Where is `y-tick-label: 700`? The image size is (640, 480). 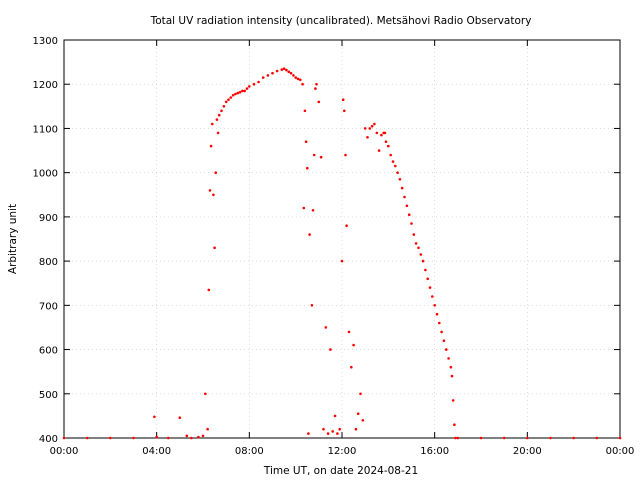 y-tick-label: 700 is located at coordinates (48, 306).